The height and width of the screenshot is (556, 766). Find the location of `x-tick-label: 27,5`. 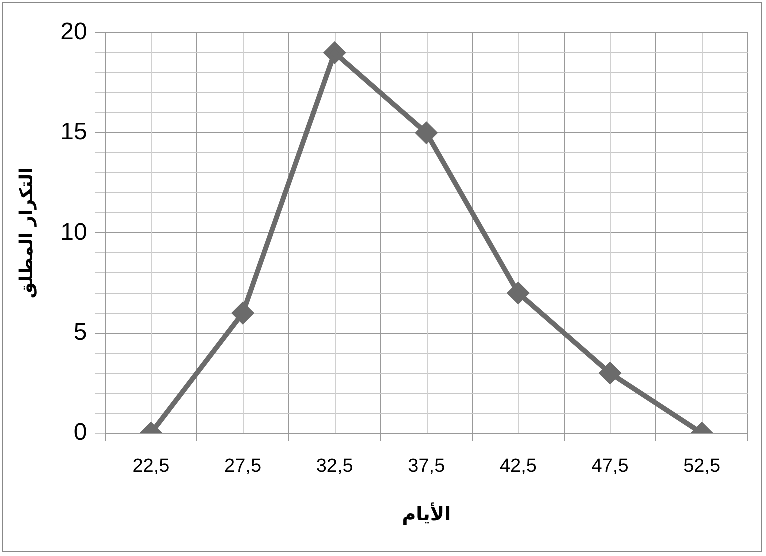

x-tick-label: 27,5 is located at coordinates (243, 467).